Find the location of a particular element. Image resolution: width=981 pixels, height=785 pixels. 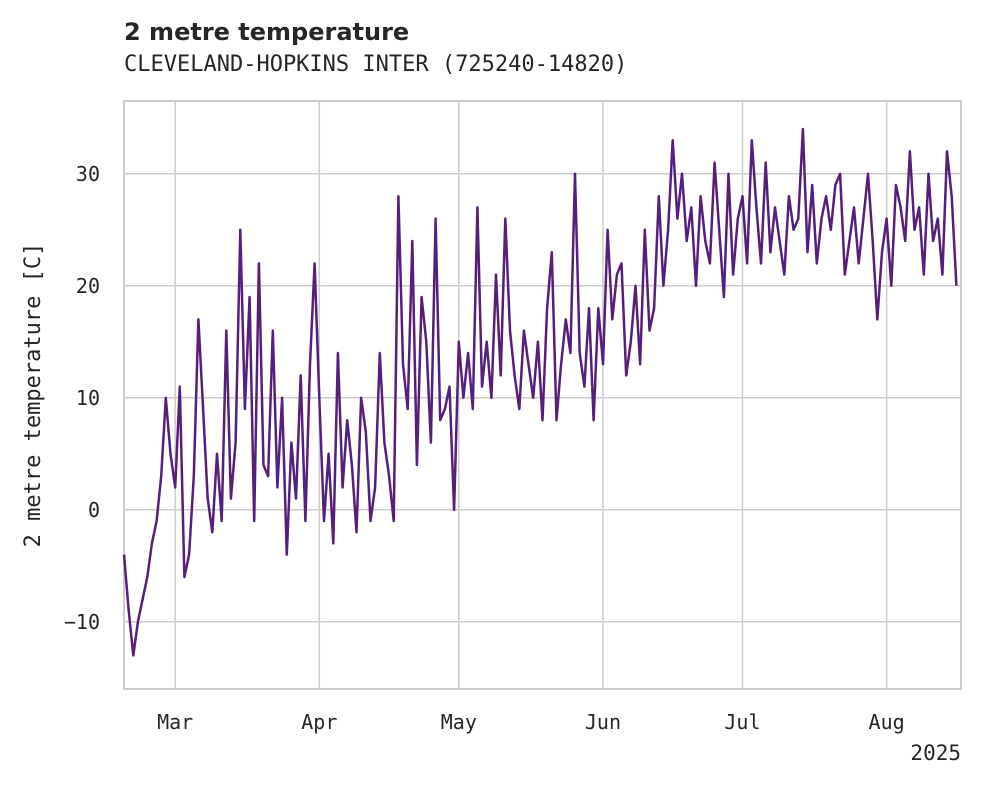

chart-title: 2 metre temperature is located at coordinates (267, 32).